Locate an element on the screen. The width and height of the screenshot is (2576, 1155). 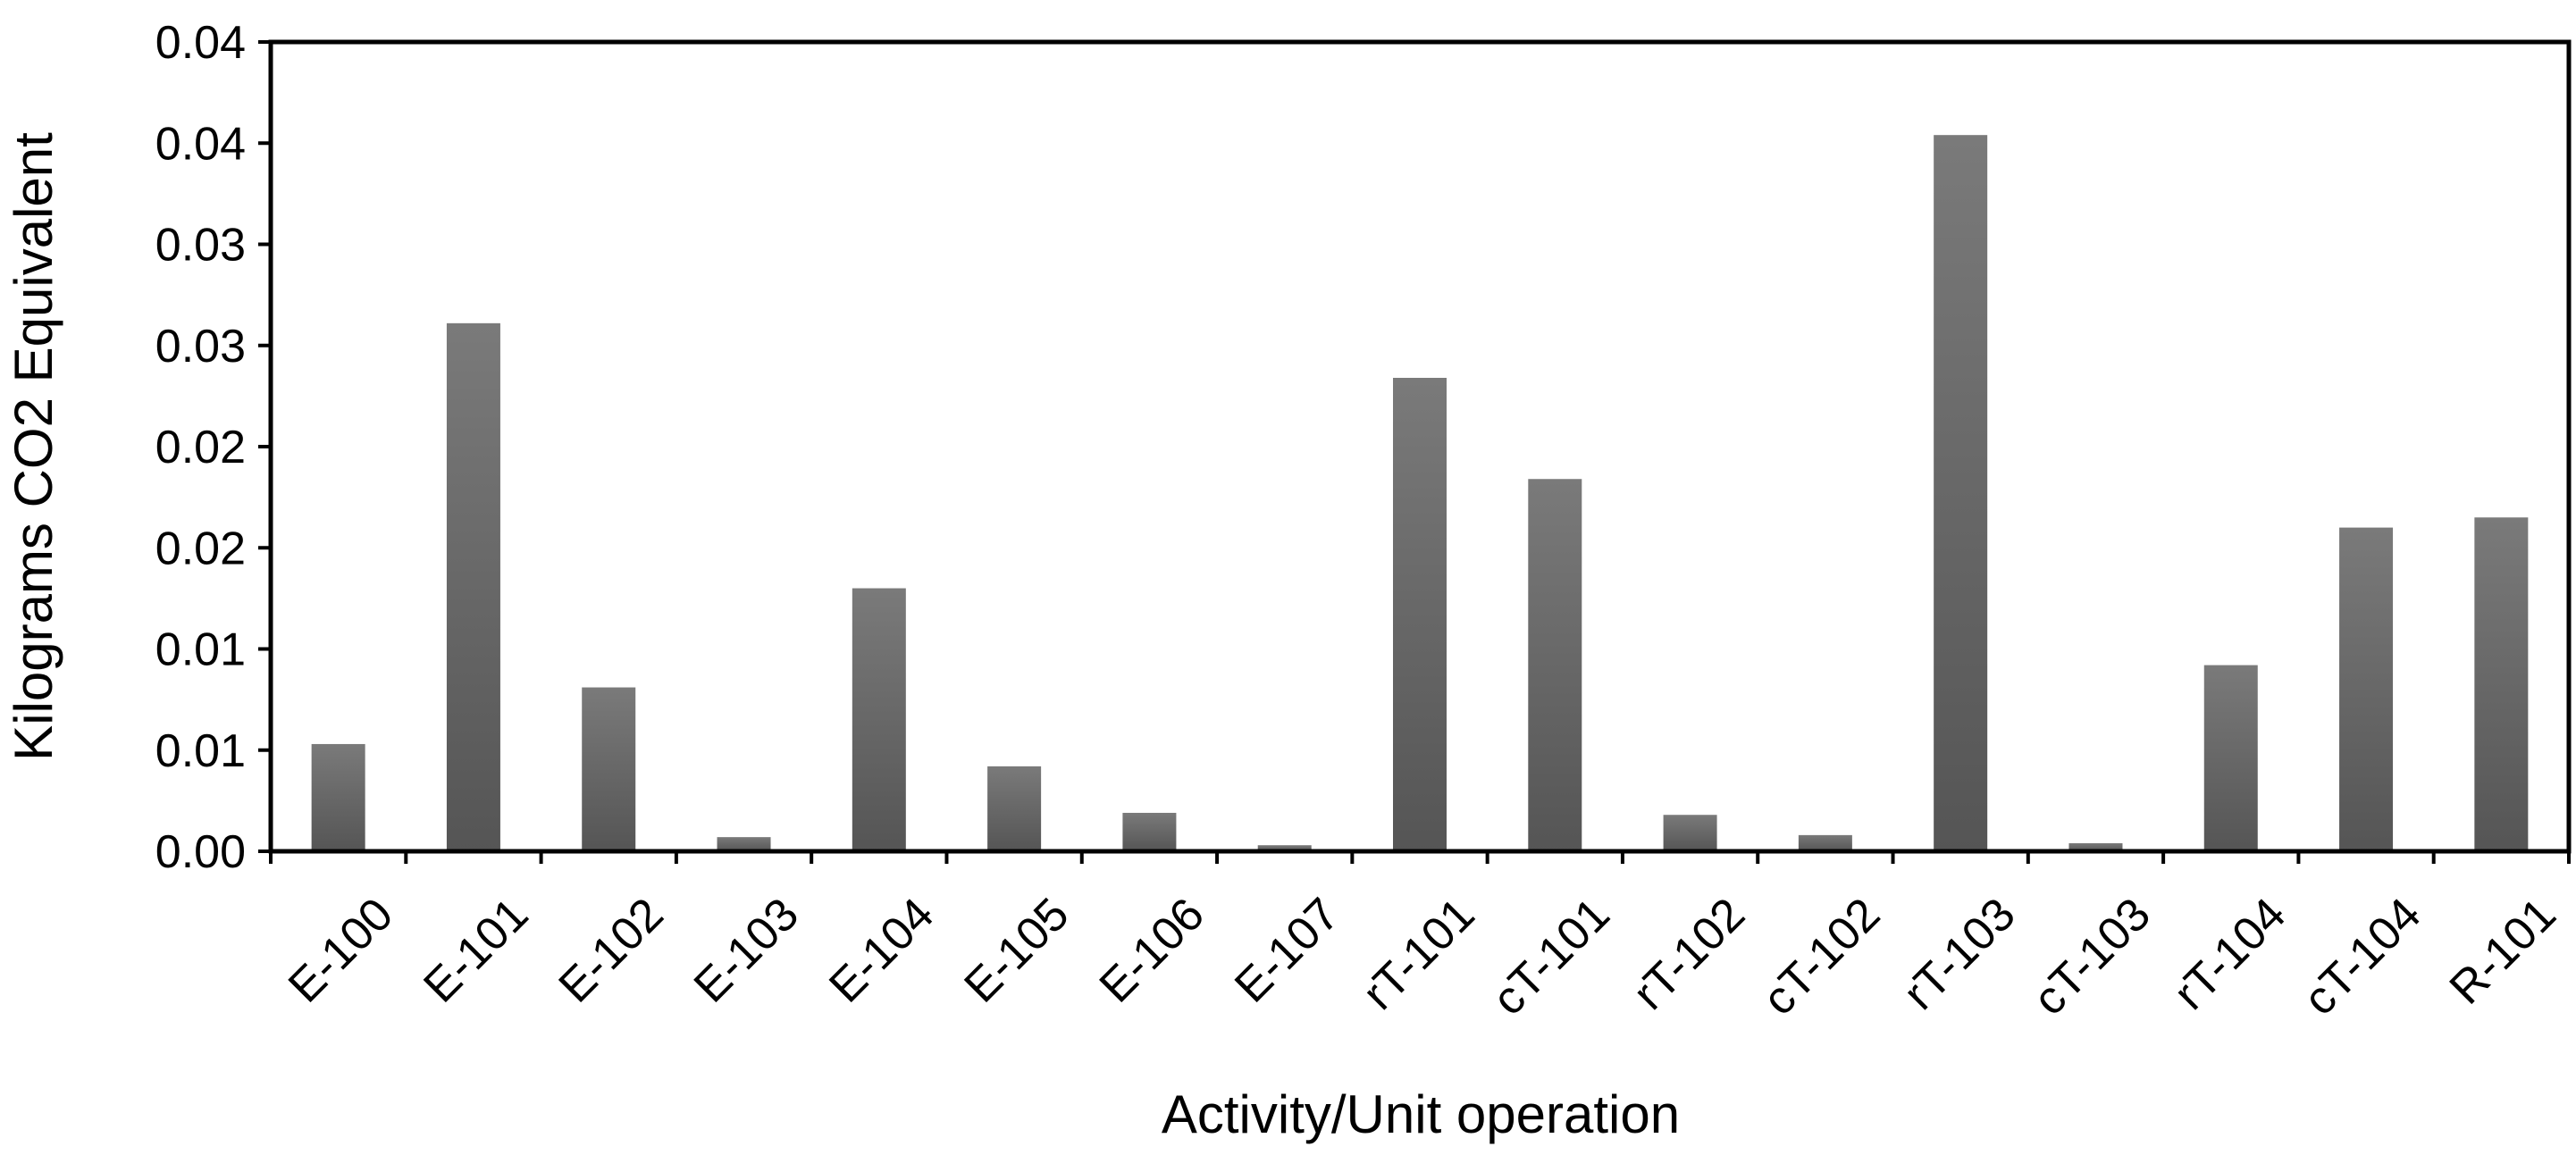
x-tick-label: cT-103 is located at coordinates (2092, 957).